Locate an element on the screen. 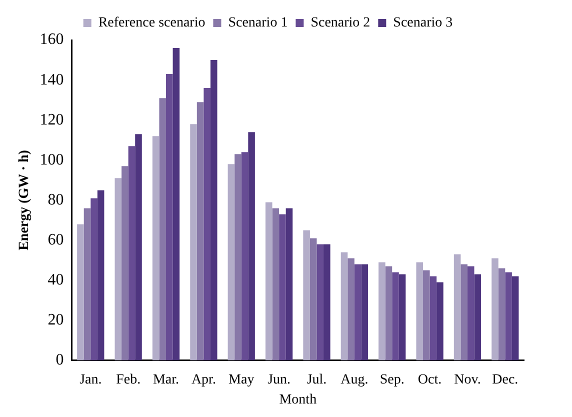 This screenshot has height=417, width=572. y-tick-label: 60 is located at coordinates (56, 239).